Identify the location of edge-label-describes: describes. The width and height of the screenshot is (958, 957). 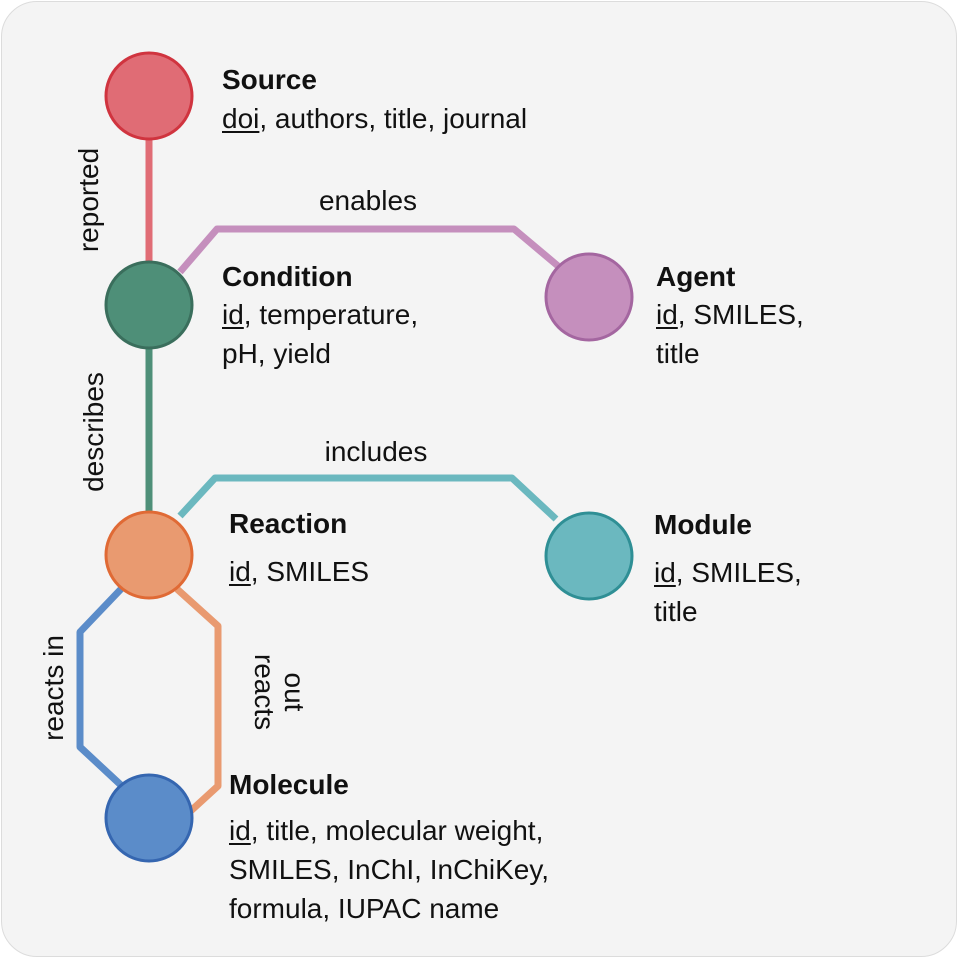
(93, 432).